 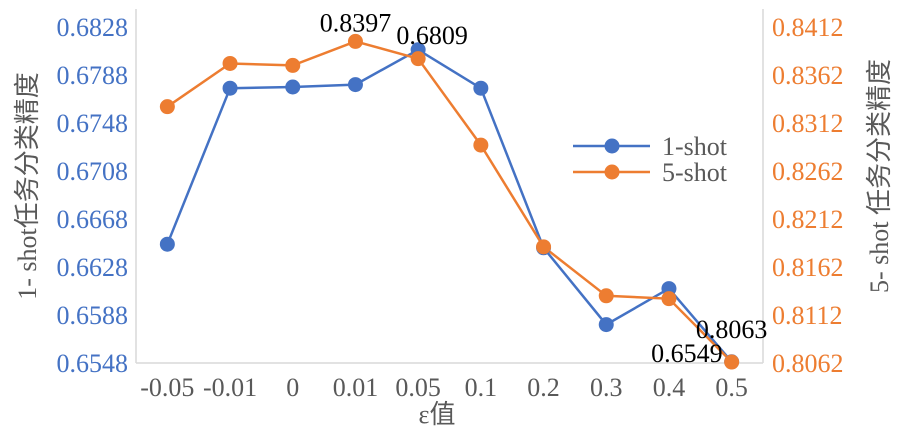 I want to click on left-axis-title: 1- shot任务分类精度, so click(x=27, y=186).